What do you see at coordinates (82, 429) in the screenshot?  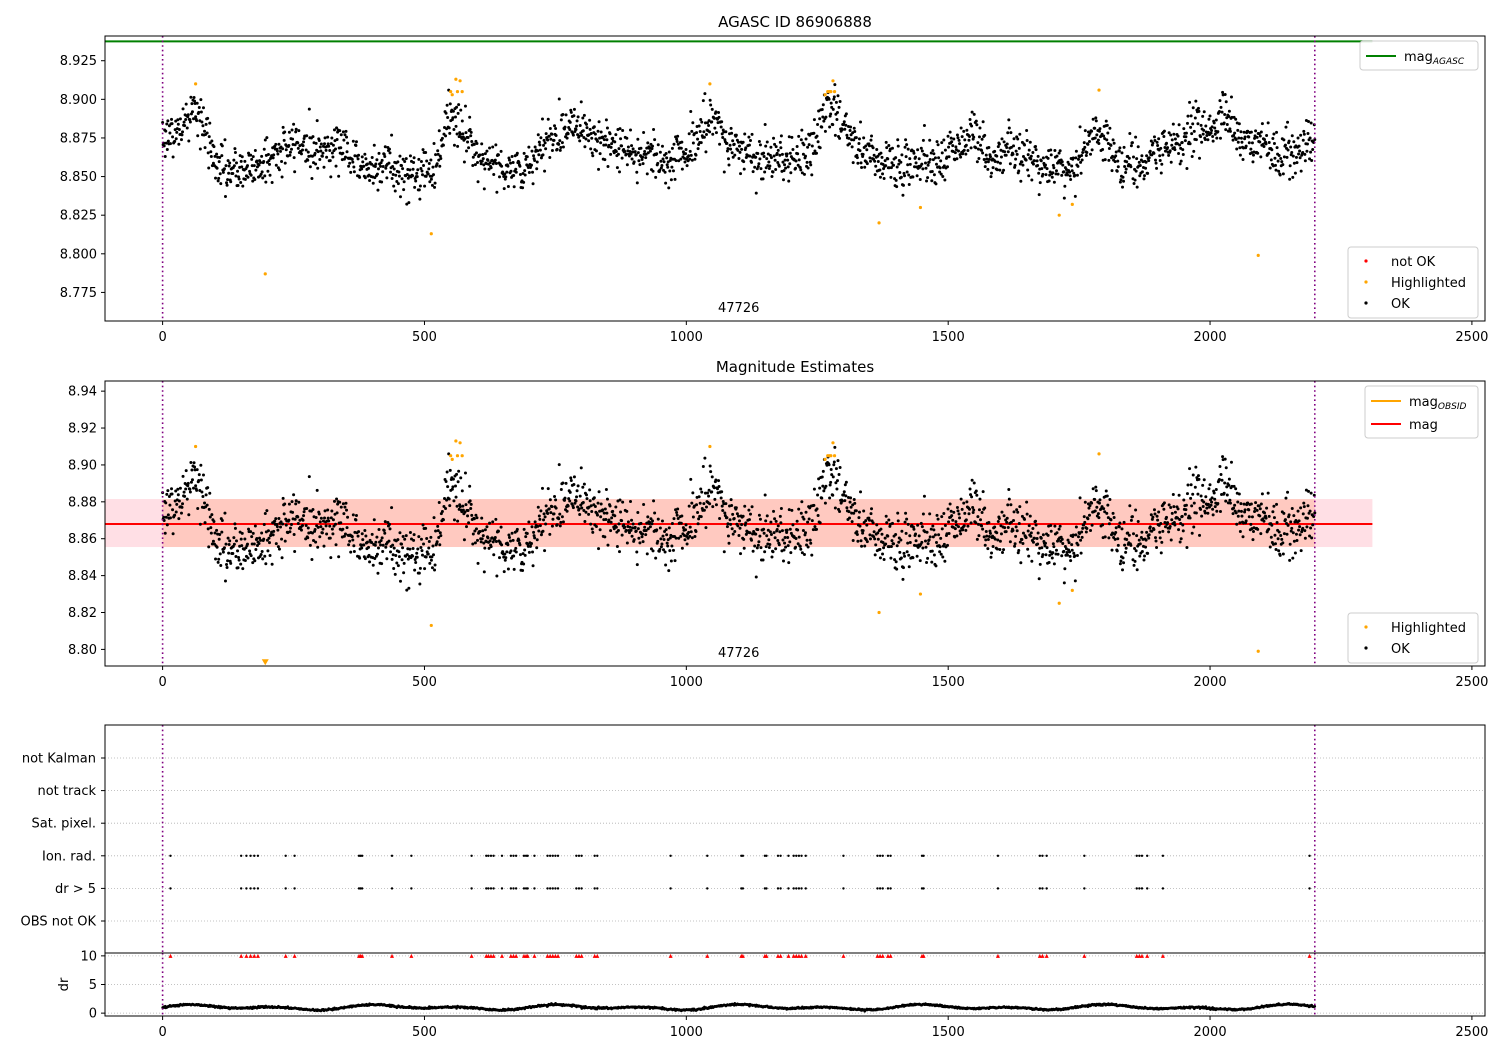 I see `y-tick-label: 8.92` at bounding box center [82, 429].